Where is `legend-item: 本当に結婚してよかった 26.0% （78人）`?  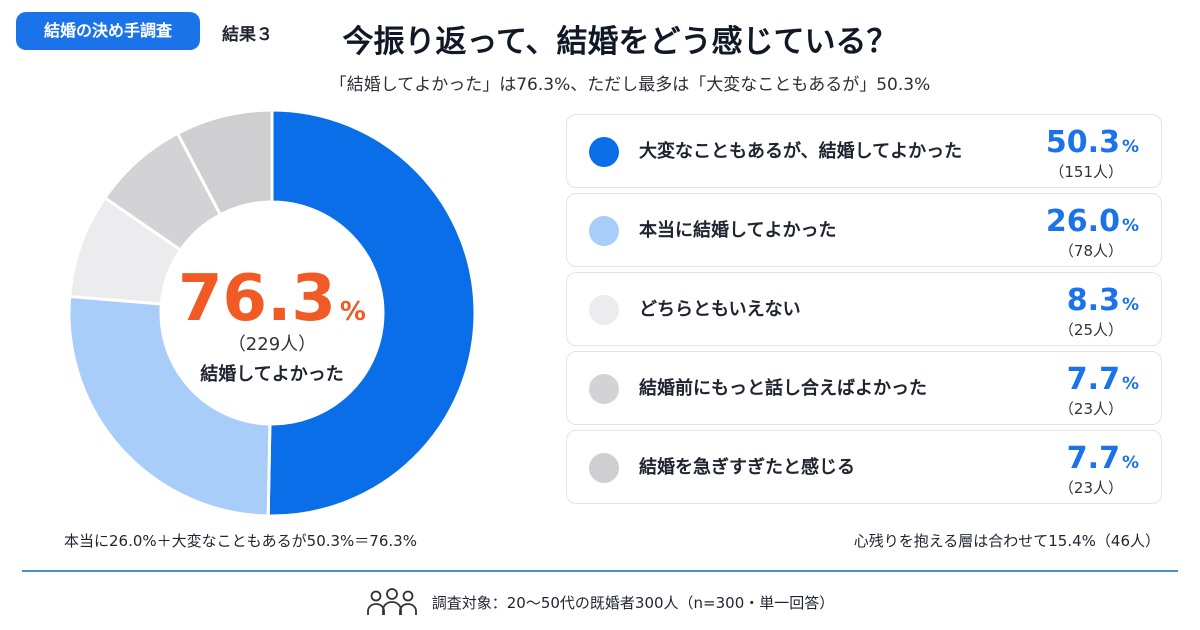
legend-item: 本当に結婚してよかった 26.0% （78人） is located at coordinates (864, 230).